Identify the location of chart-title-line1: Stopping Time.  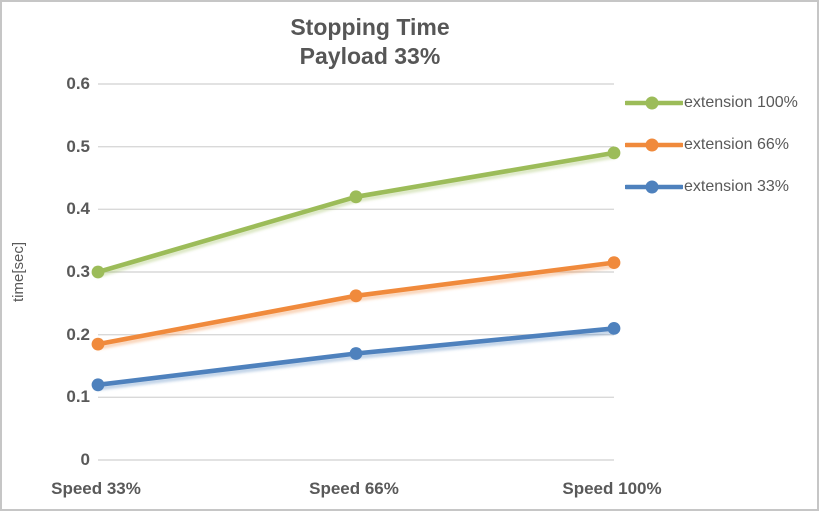
(370, 27).